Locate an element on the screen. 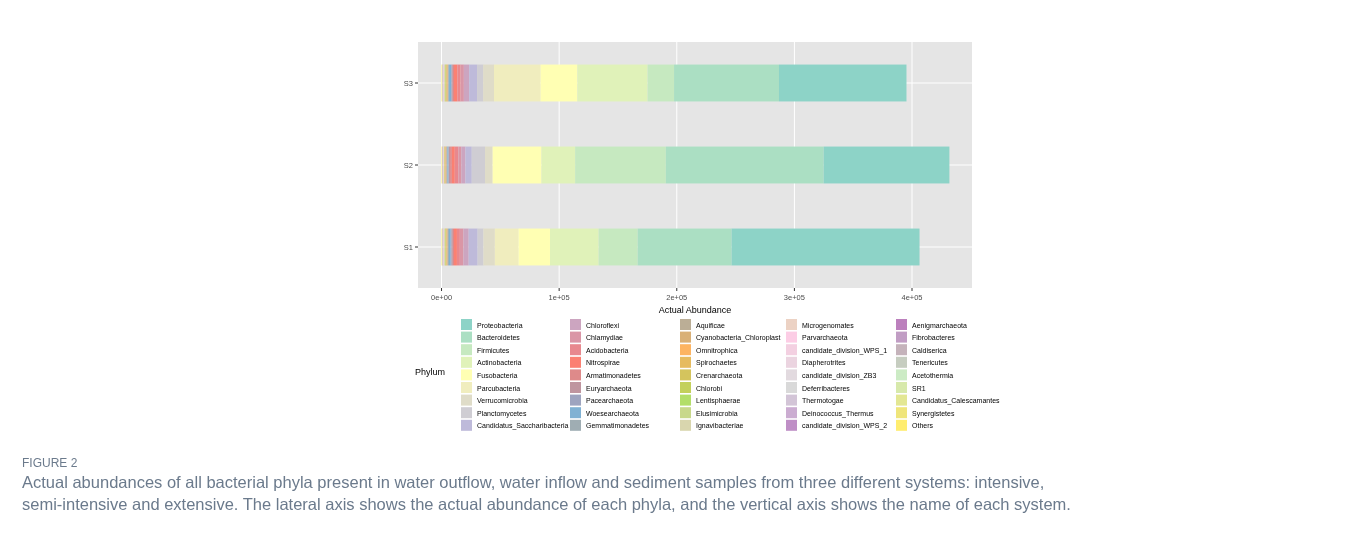 This screenshot has height=542, width=1372. x-axis-title: Actual Abundance is located at coordinates (695, 310).